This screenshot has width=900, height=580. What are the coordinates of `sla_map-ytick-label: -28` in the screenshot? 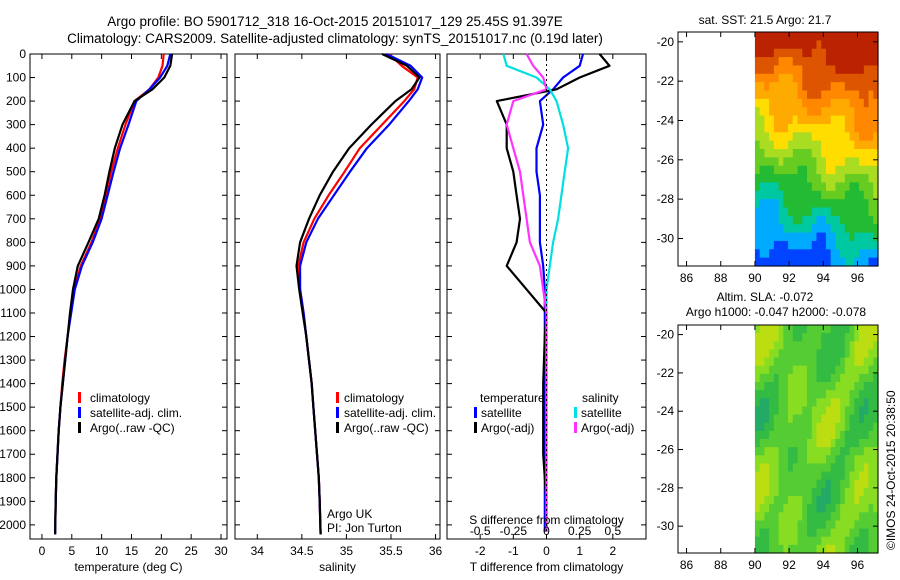 It's located at (666, 488).